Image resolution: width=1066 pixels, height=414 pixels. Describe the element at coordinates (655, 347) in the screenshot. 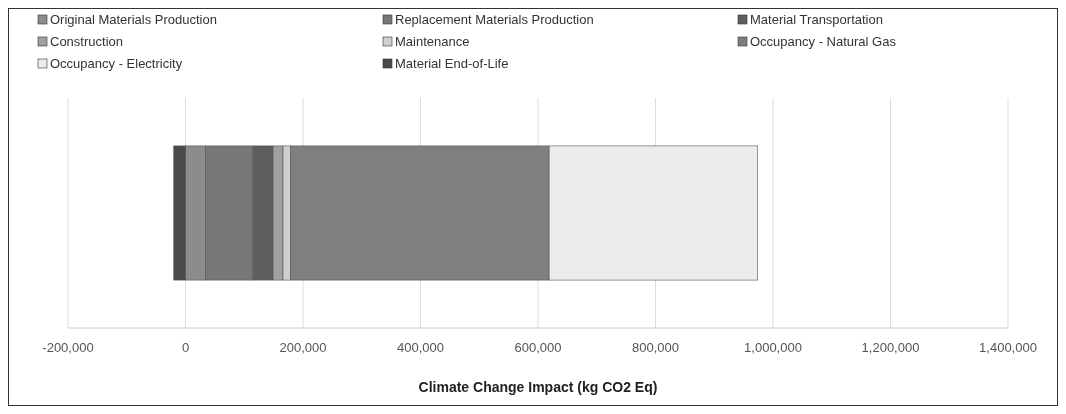

I see `x-tick-label: 800,000` at that location.